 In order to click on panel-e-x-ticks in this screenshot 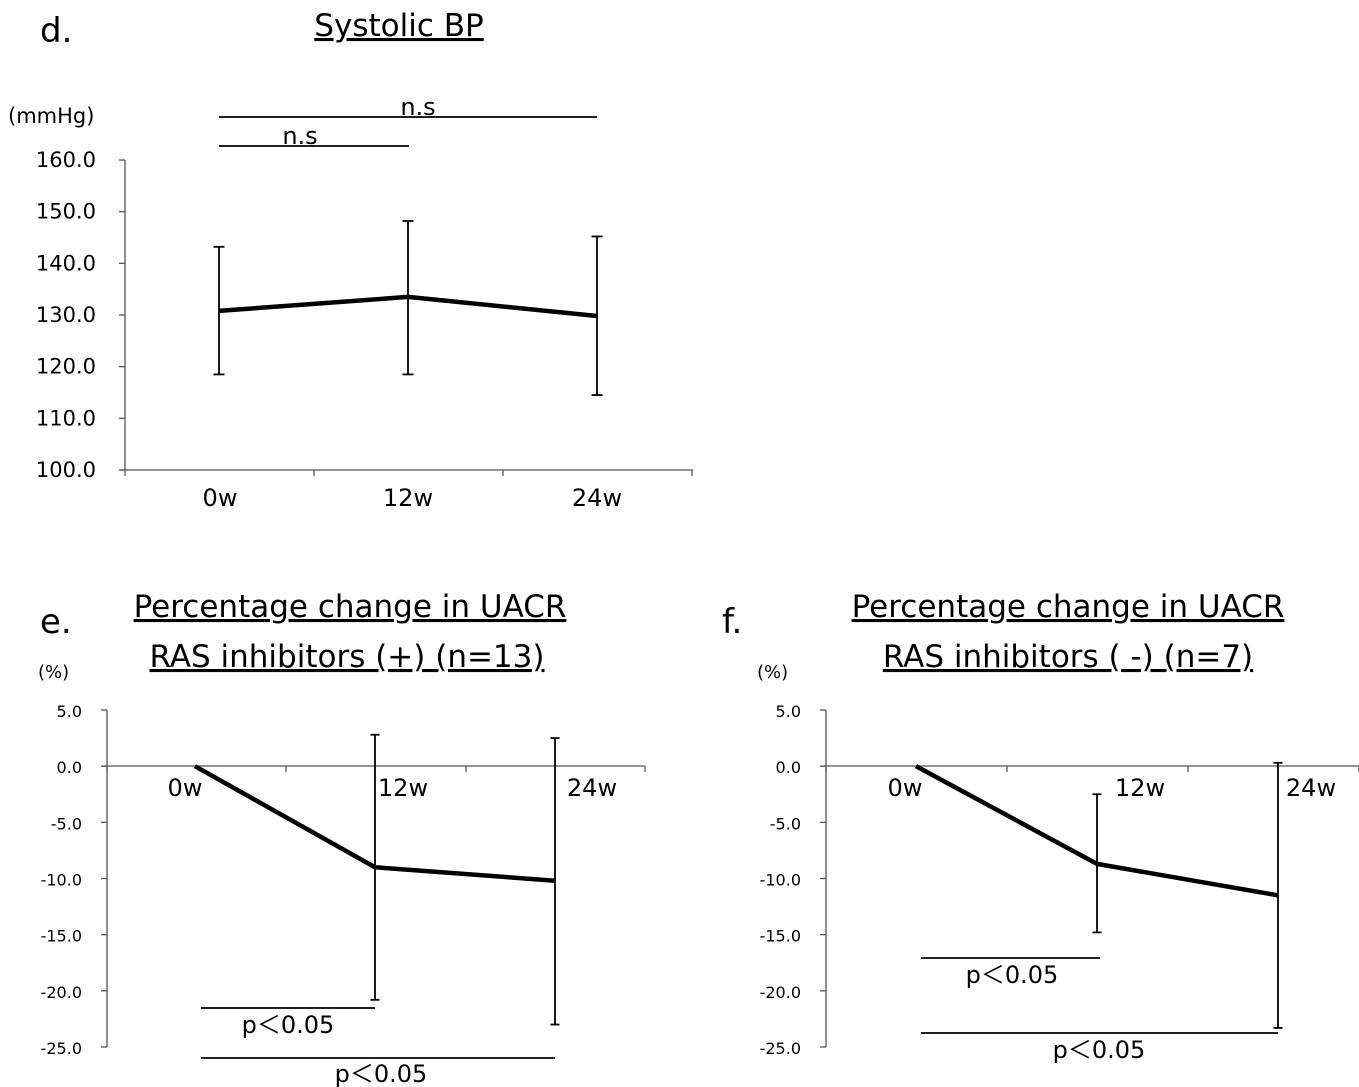, I will do `click(376, 769)`.